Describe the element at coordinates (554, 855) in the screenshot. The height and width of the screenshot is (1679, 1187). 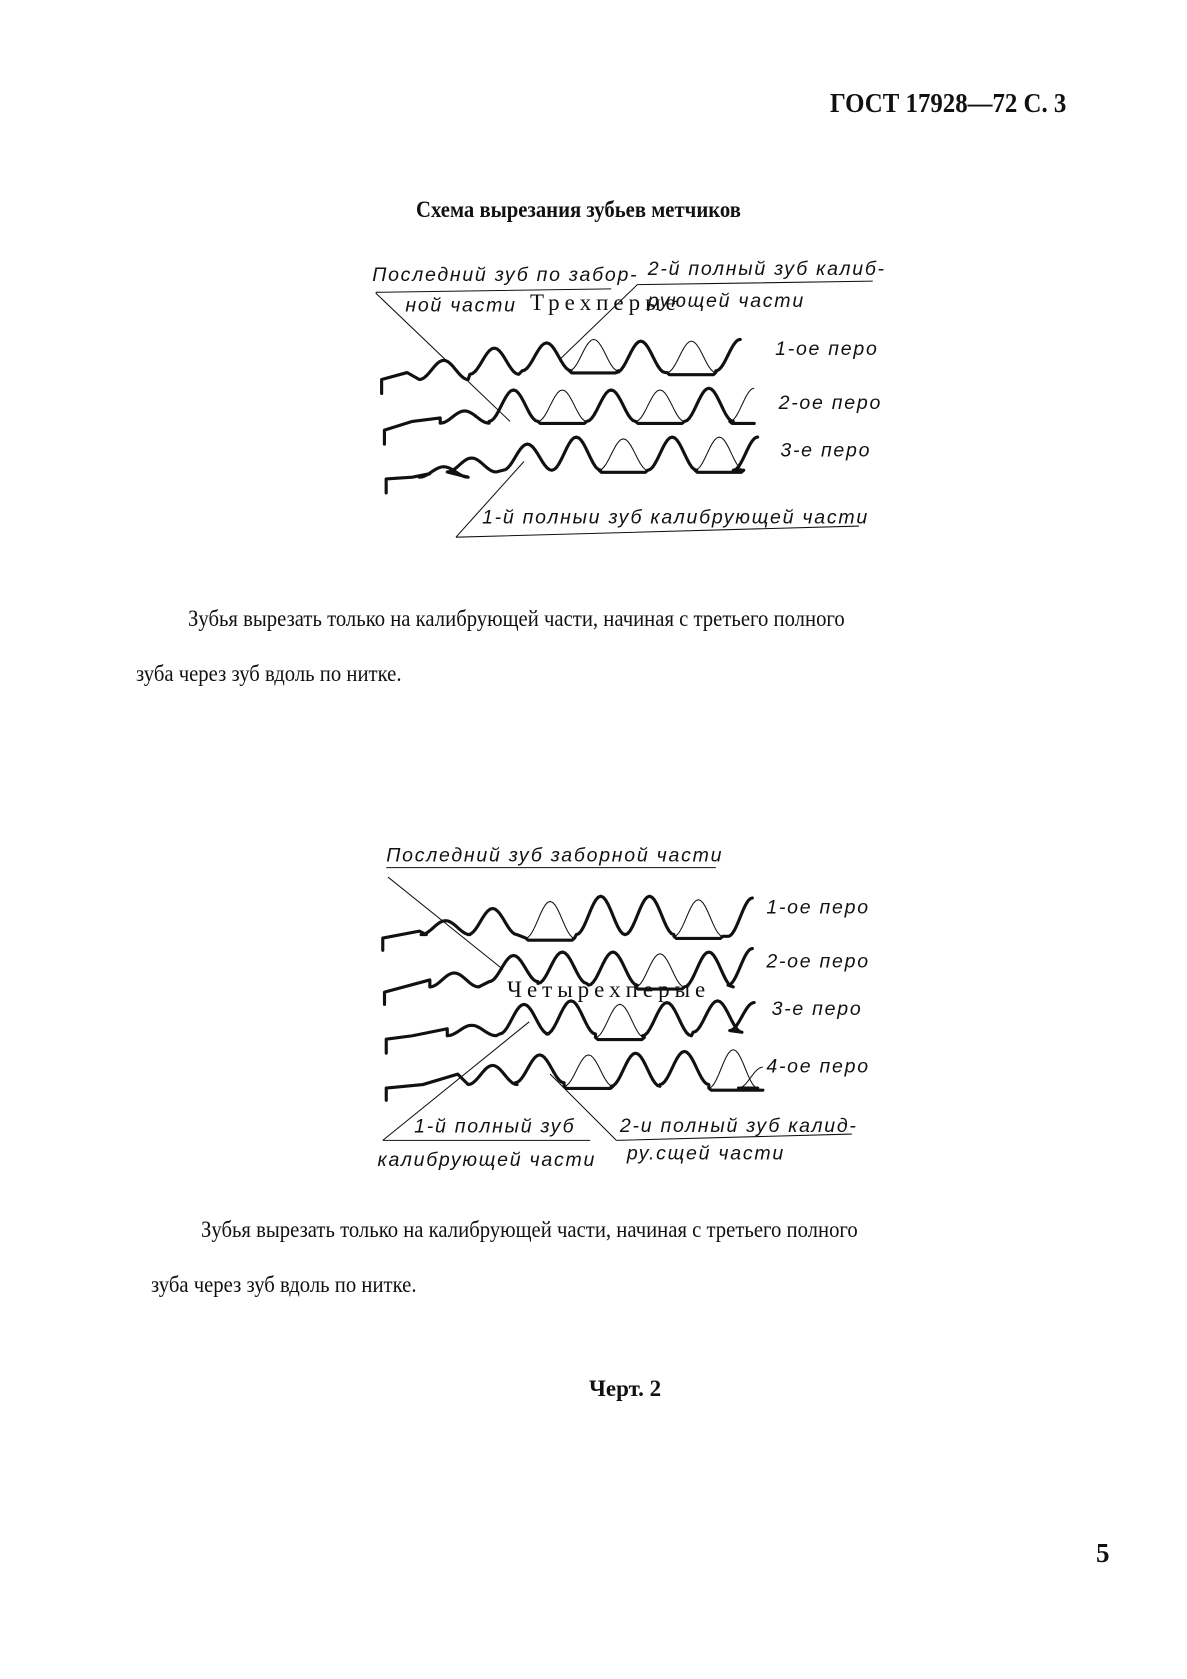
I see `label-last-tooth: Последний зуб заборной части` at that location.